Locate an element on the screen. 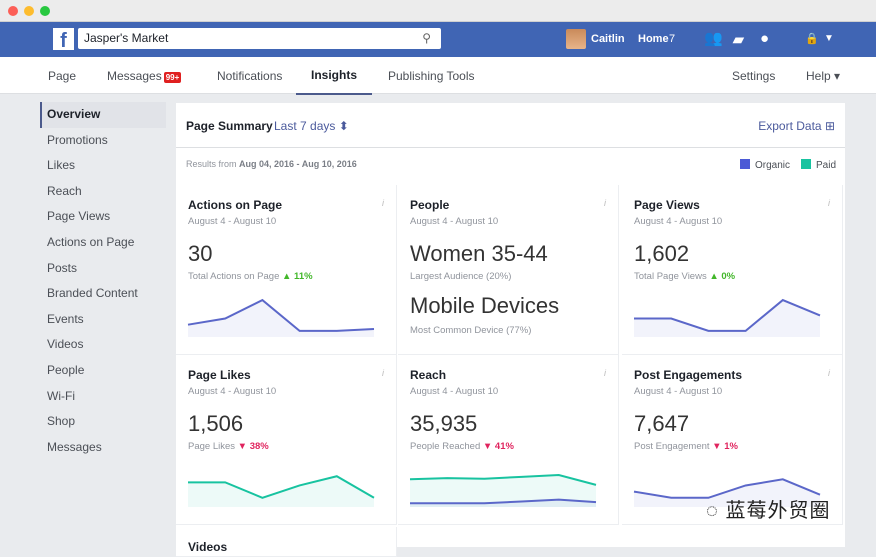 This screenshot has width=876, height=557. card-title: Actions on Page is located at coordinates (235, 205).